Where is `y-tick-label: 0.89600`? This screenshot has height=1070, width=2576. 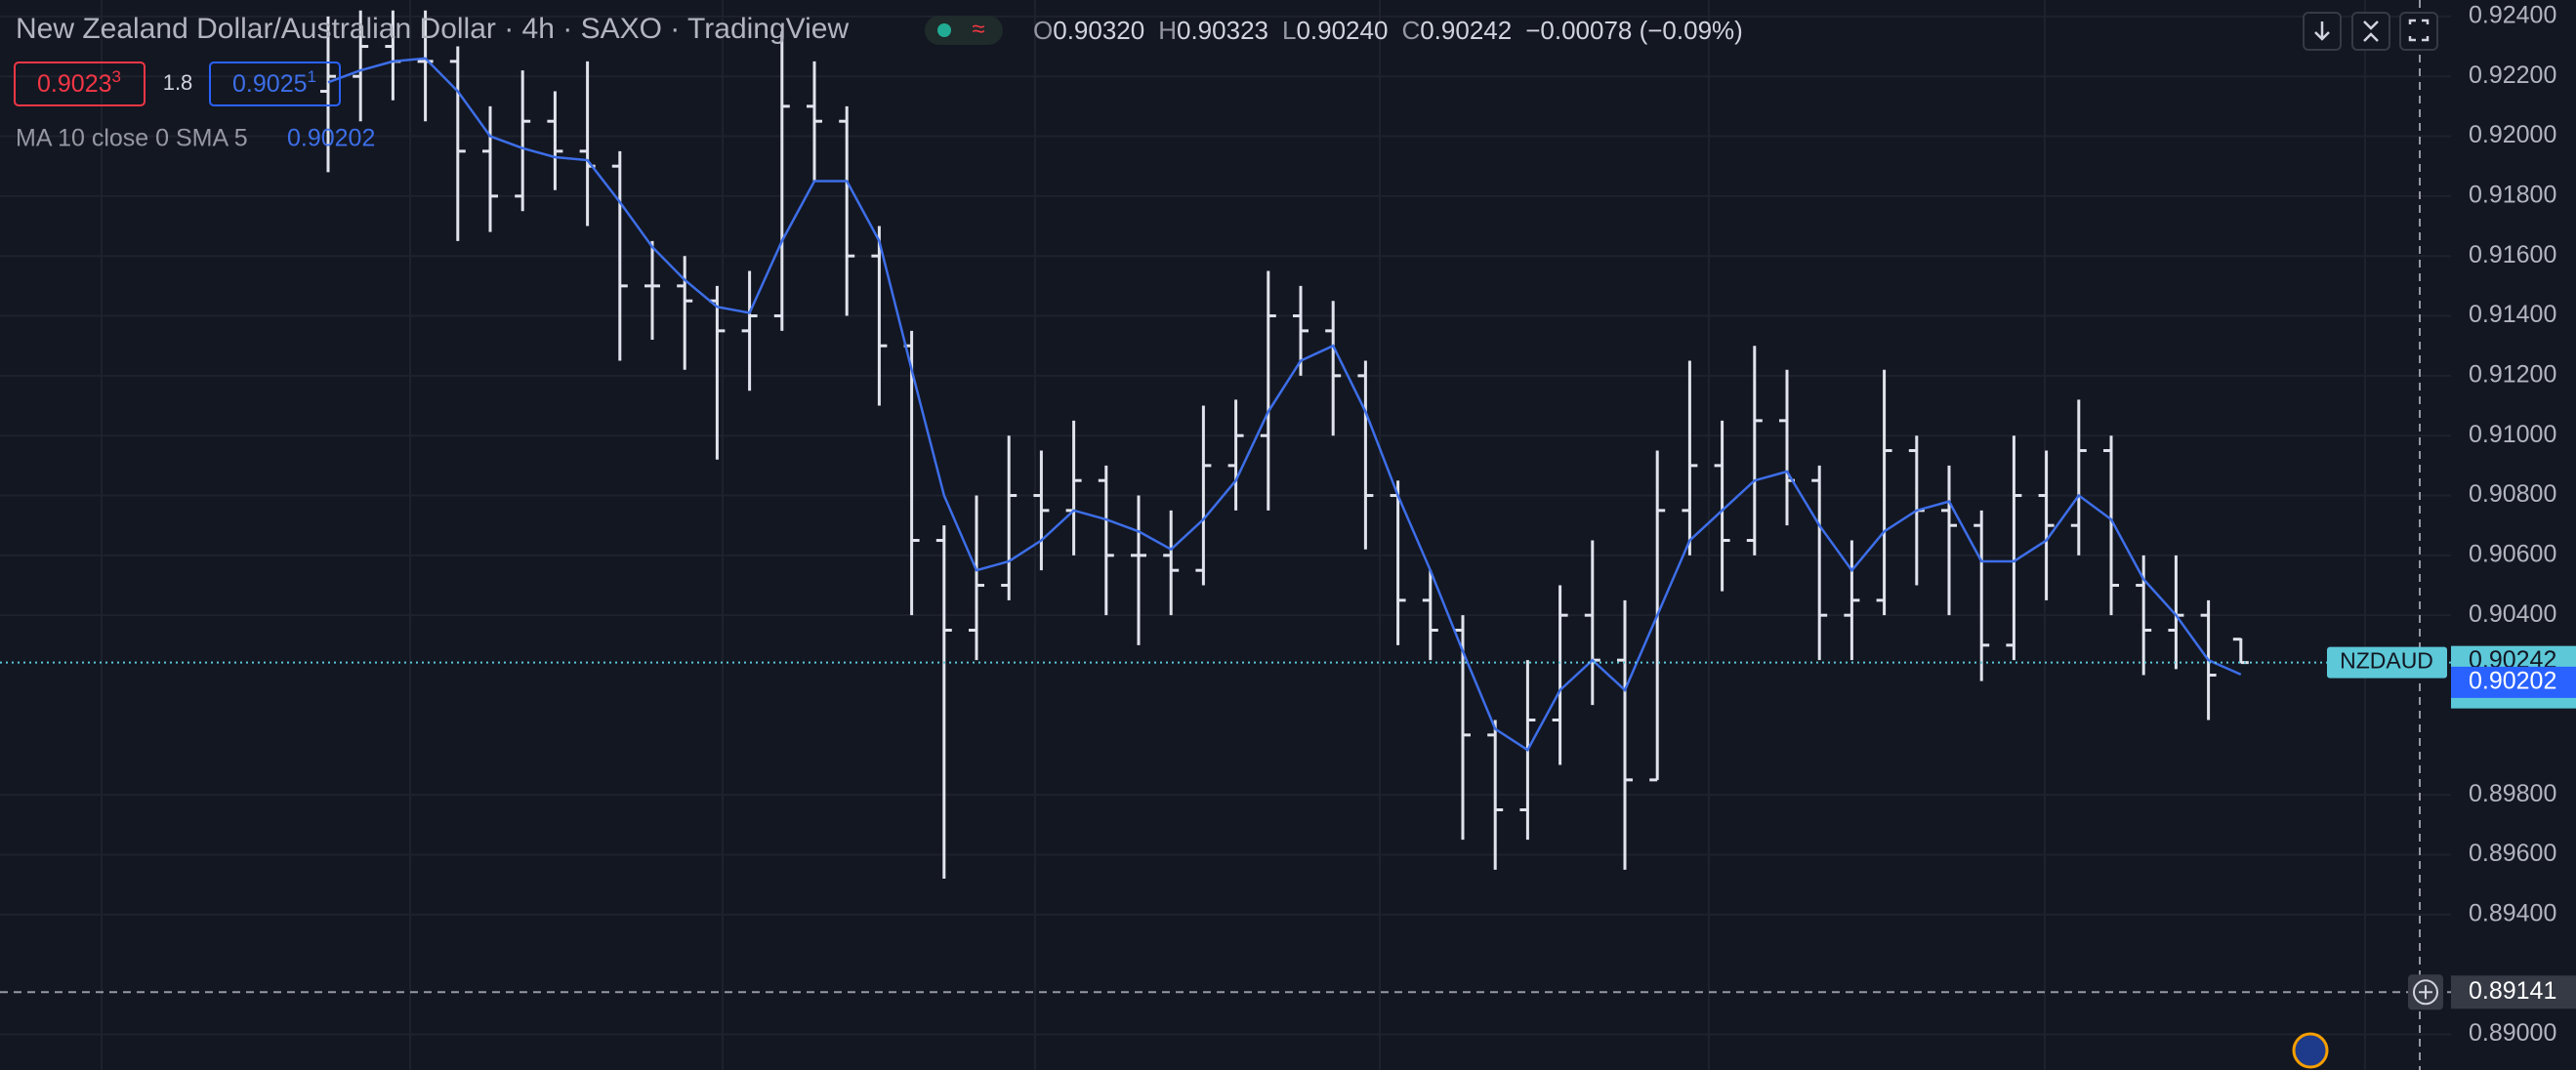 y-tick-label: 0.89600 is located at coordinates (2512, 853).